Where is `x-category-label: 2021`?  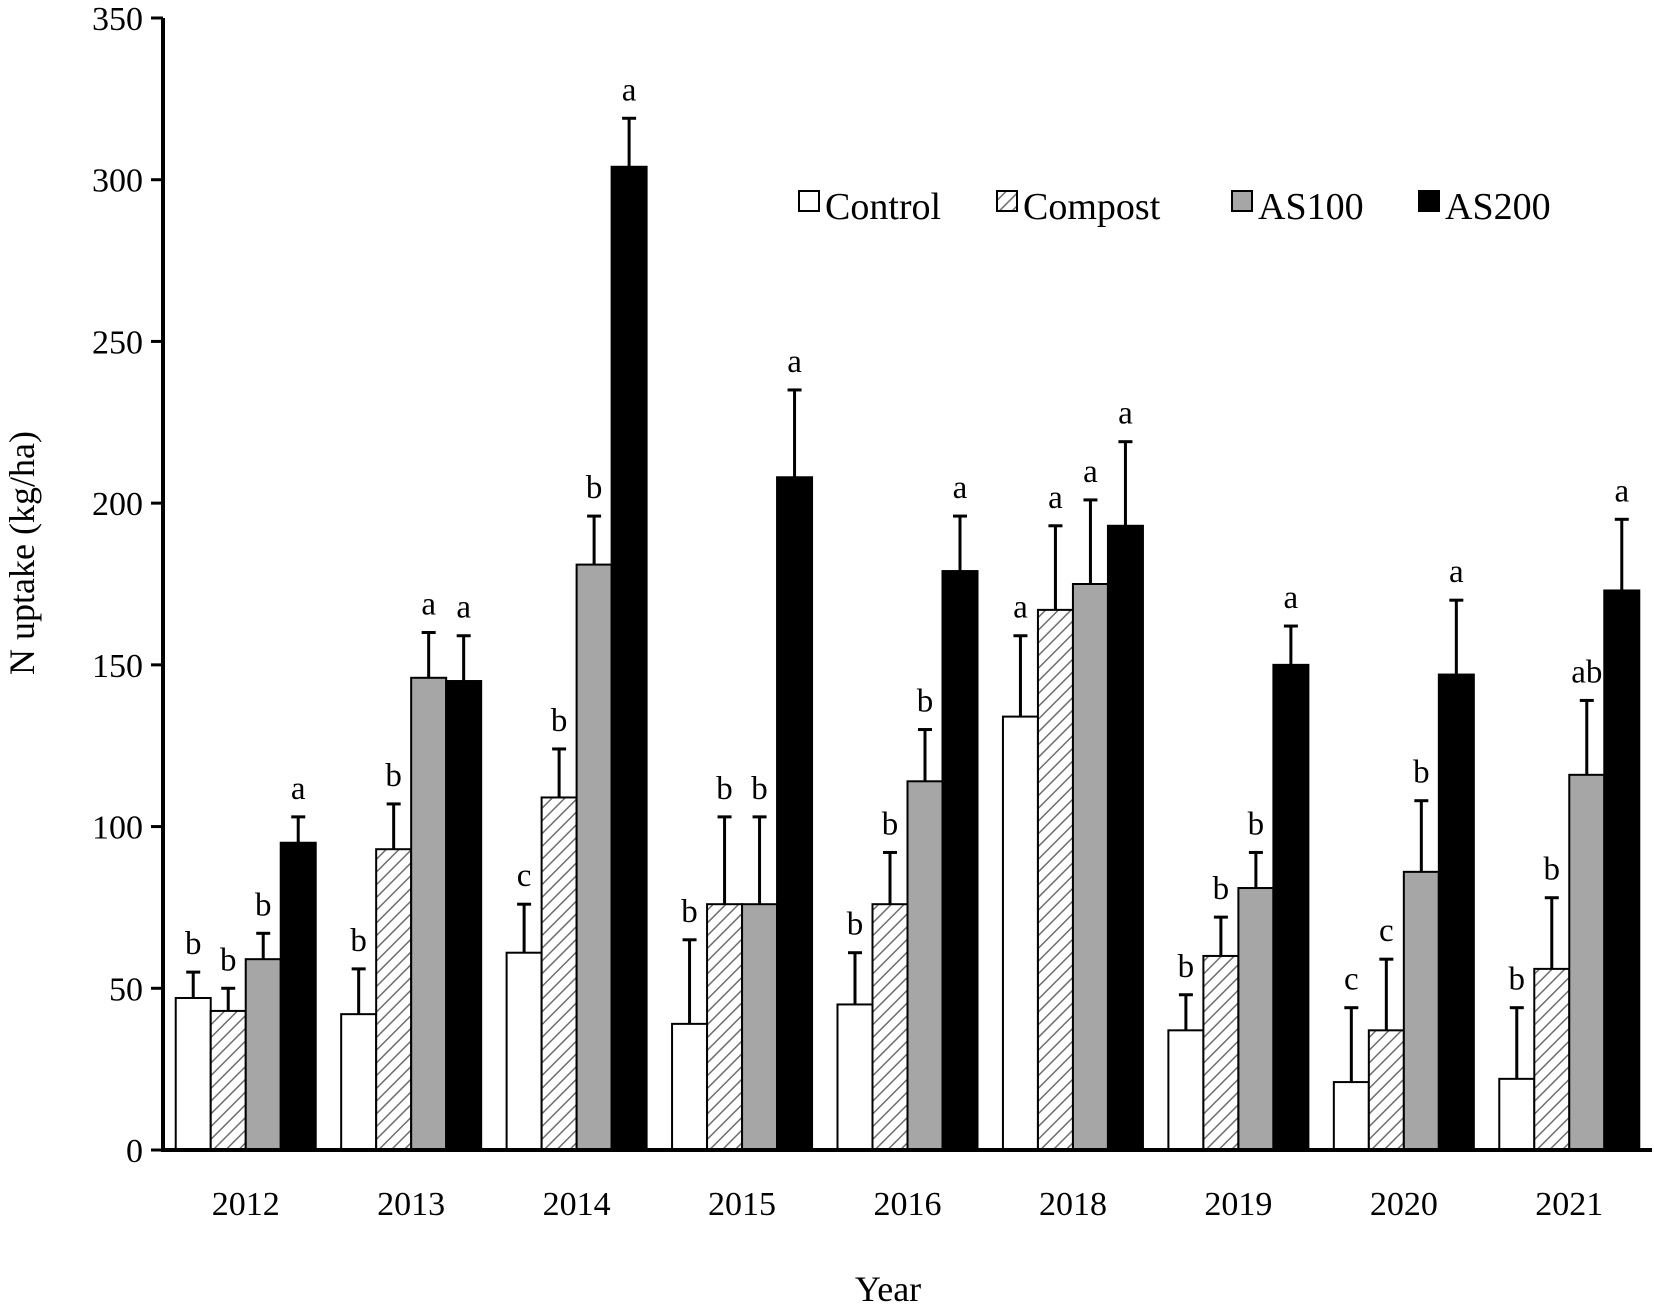 x-category-label: 2021 is located at coordinates (1569, 1204).